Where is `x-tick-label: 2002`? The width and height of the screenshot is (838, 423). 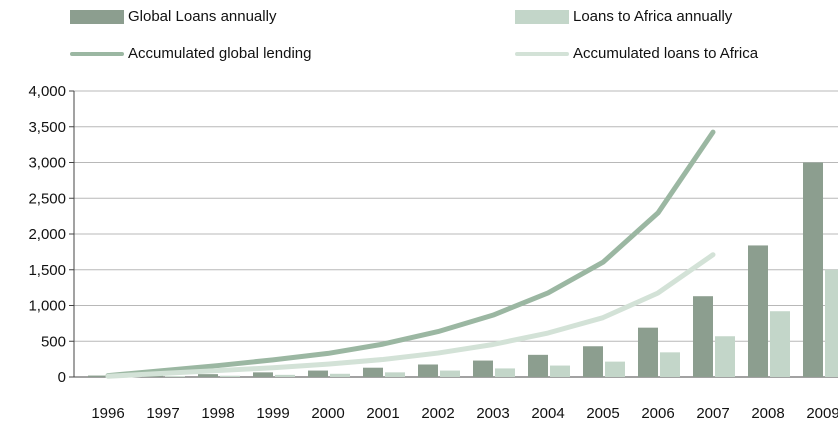
x-tick-label: 2002 is located at coordinates (437, 413).